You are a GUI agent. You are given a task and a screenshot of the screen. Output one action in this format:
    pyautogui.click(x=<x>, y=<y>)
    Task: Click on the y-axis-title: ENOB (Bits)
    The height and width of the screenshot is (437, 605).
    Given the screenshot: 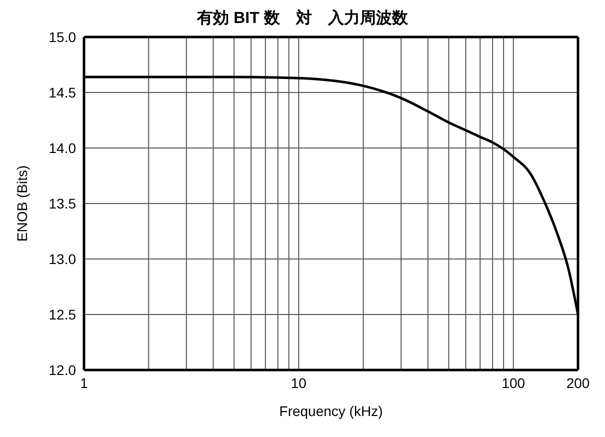 What is the action you would take?
    pyautogui.click(x=22, y=203)
    